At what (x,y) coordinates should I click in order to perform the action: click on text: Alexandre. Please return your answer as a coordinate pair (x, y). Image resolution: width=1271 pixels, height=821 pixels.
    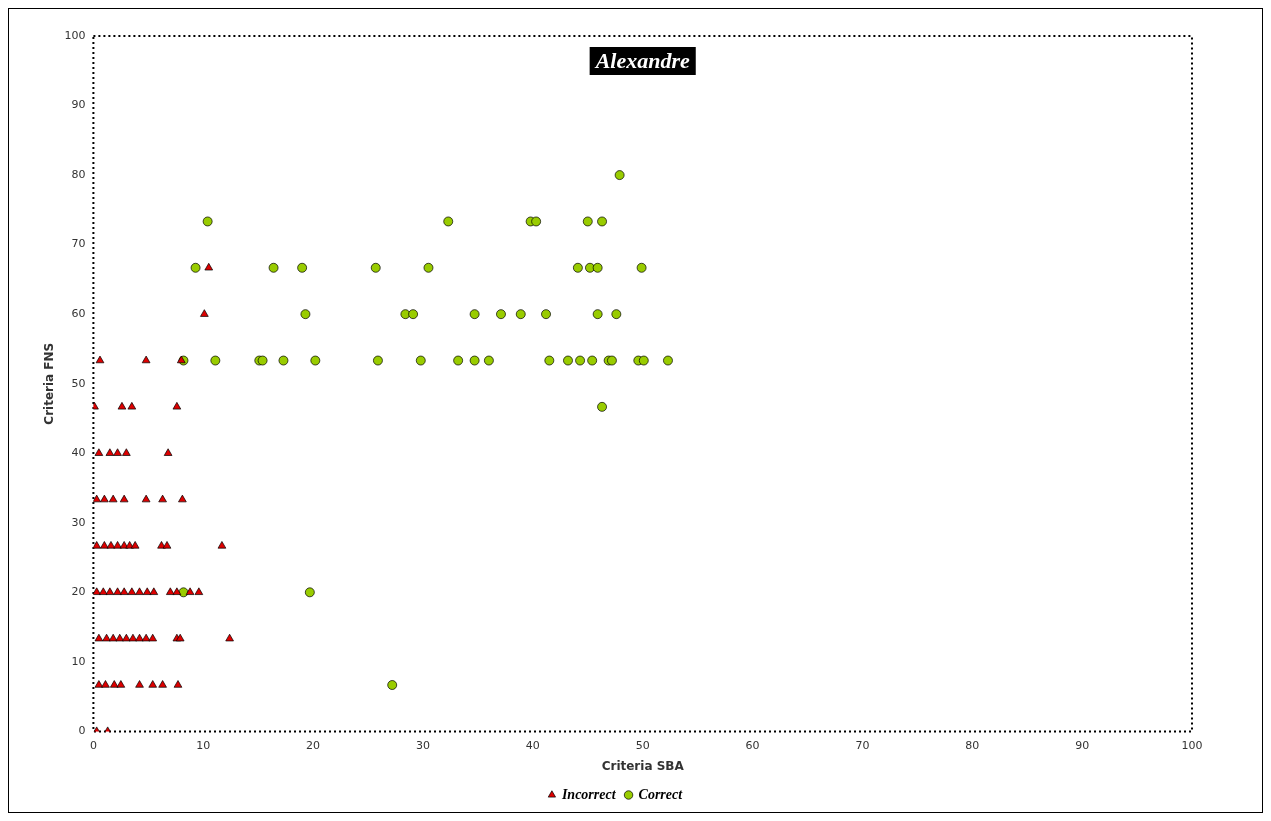
    Looking at the image, I should click on (641, 60).